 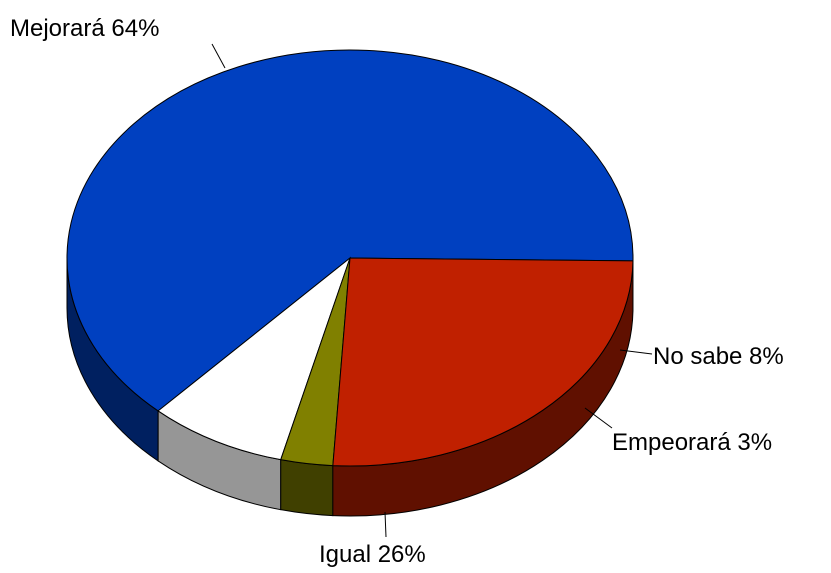 I want to click on leader-line-empeorara, so click(x=598, y=418).